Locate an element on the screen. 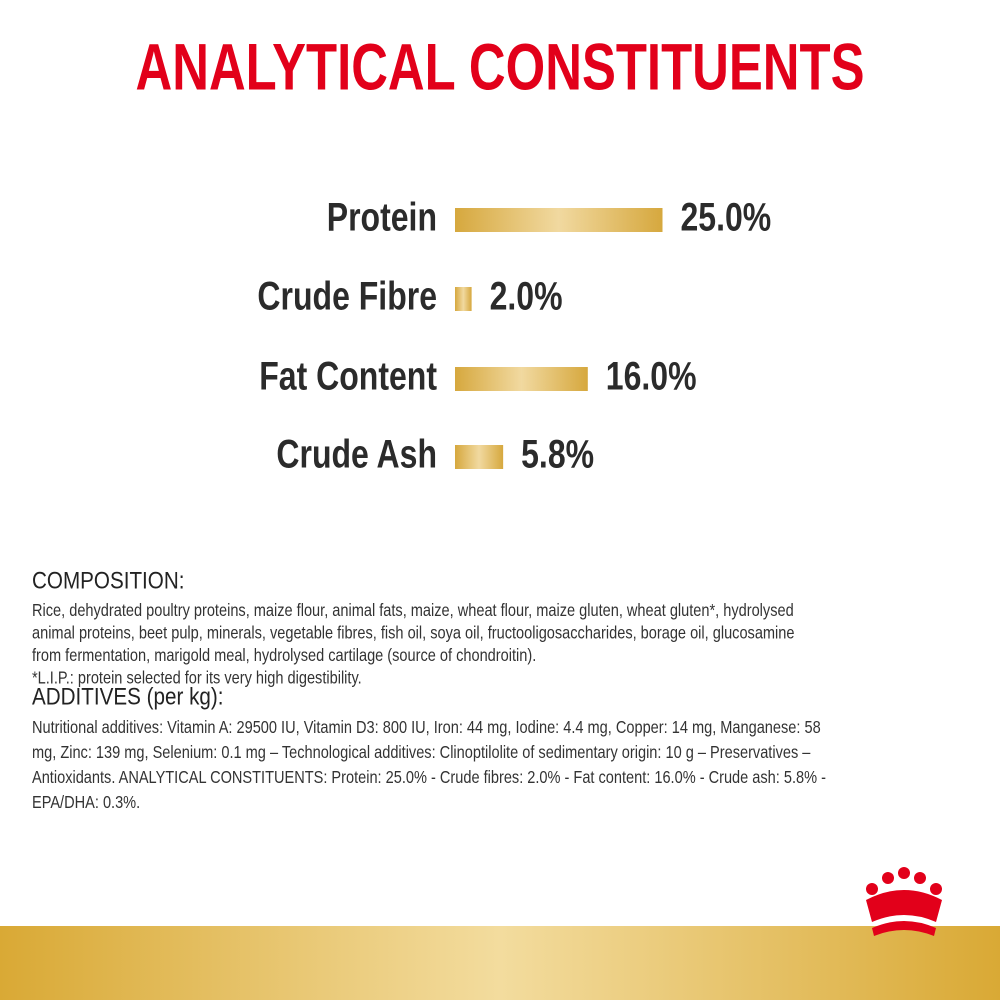 Image resolution: width=1000 pixels, height=1000 pixels. value-label: 5.8% is located at coordinates (557, 453).